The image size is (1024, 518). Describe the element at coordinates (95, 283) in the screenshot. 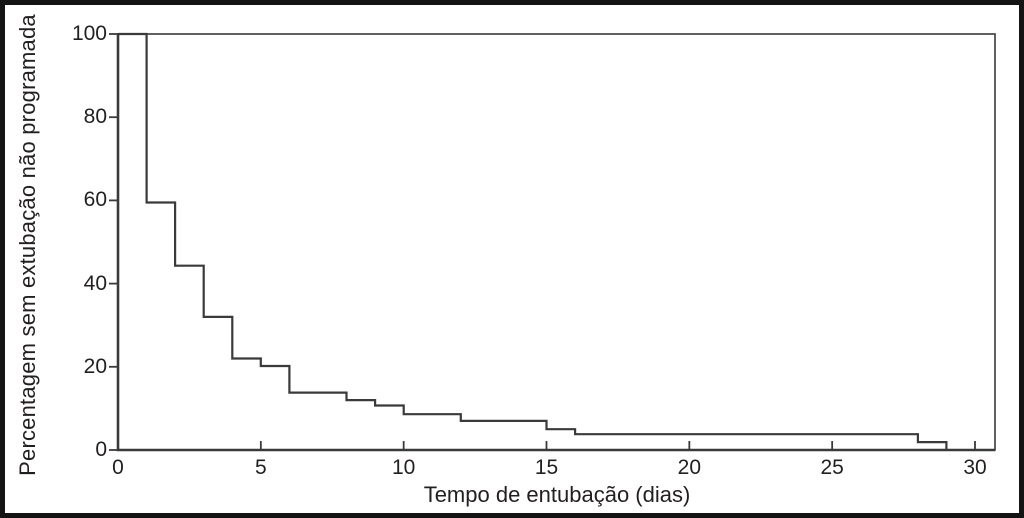

I see `y-tick-label-40: 40` at that location.